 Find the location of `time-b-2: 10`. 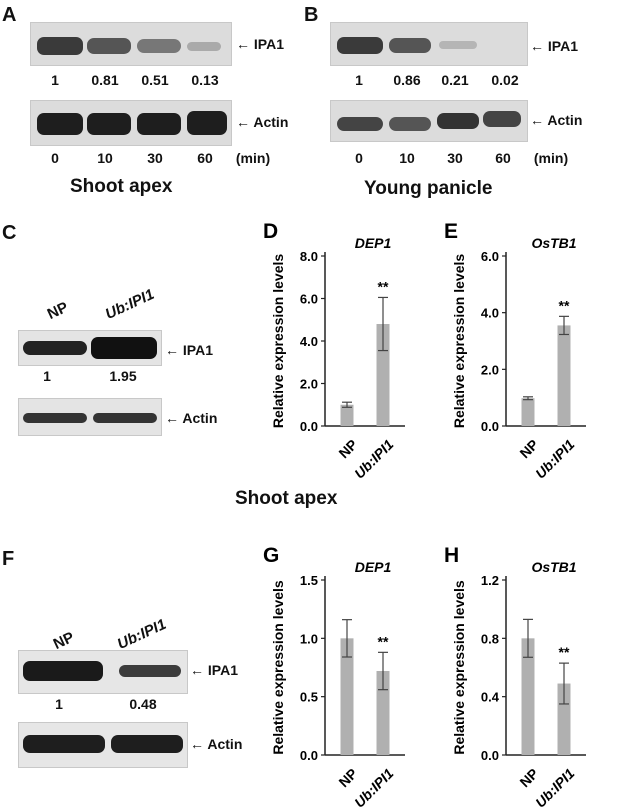

time-b-2: 10 is located at coordinates (407, 158).